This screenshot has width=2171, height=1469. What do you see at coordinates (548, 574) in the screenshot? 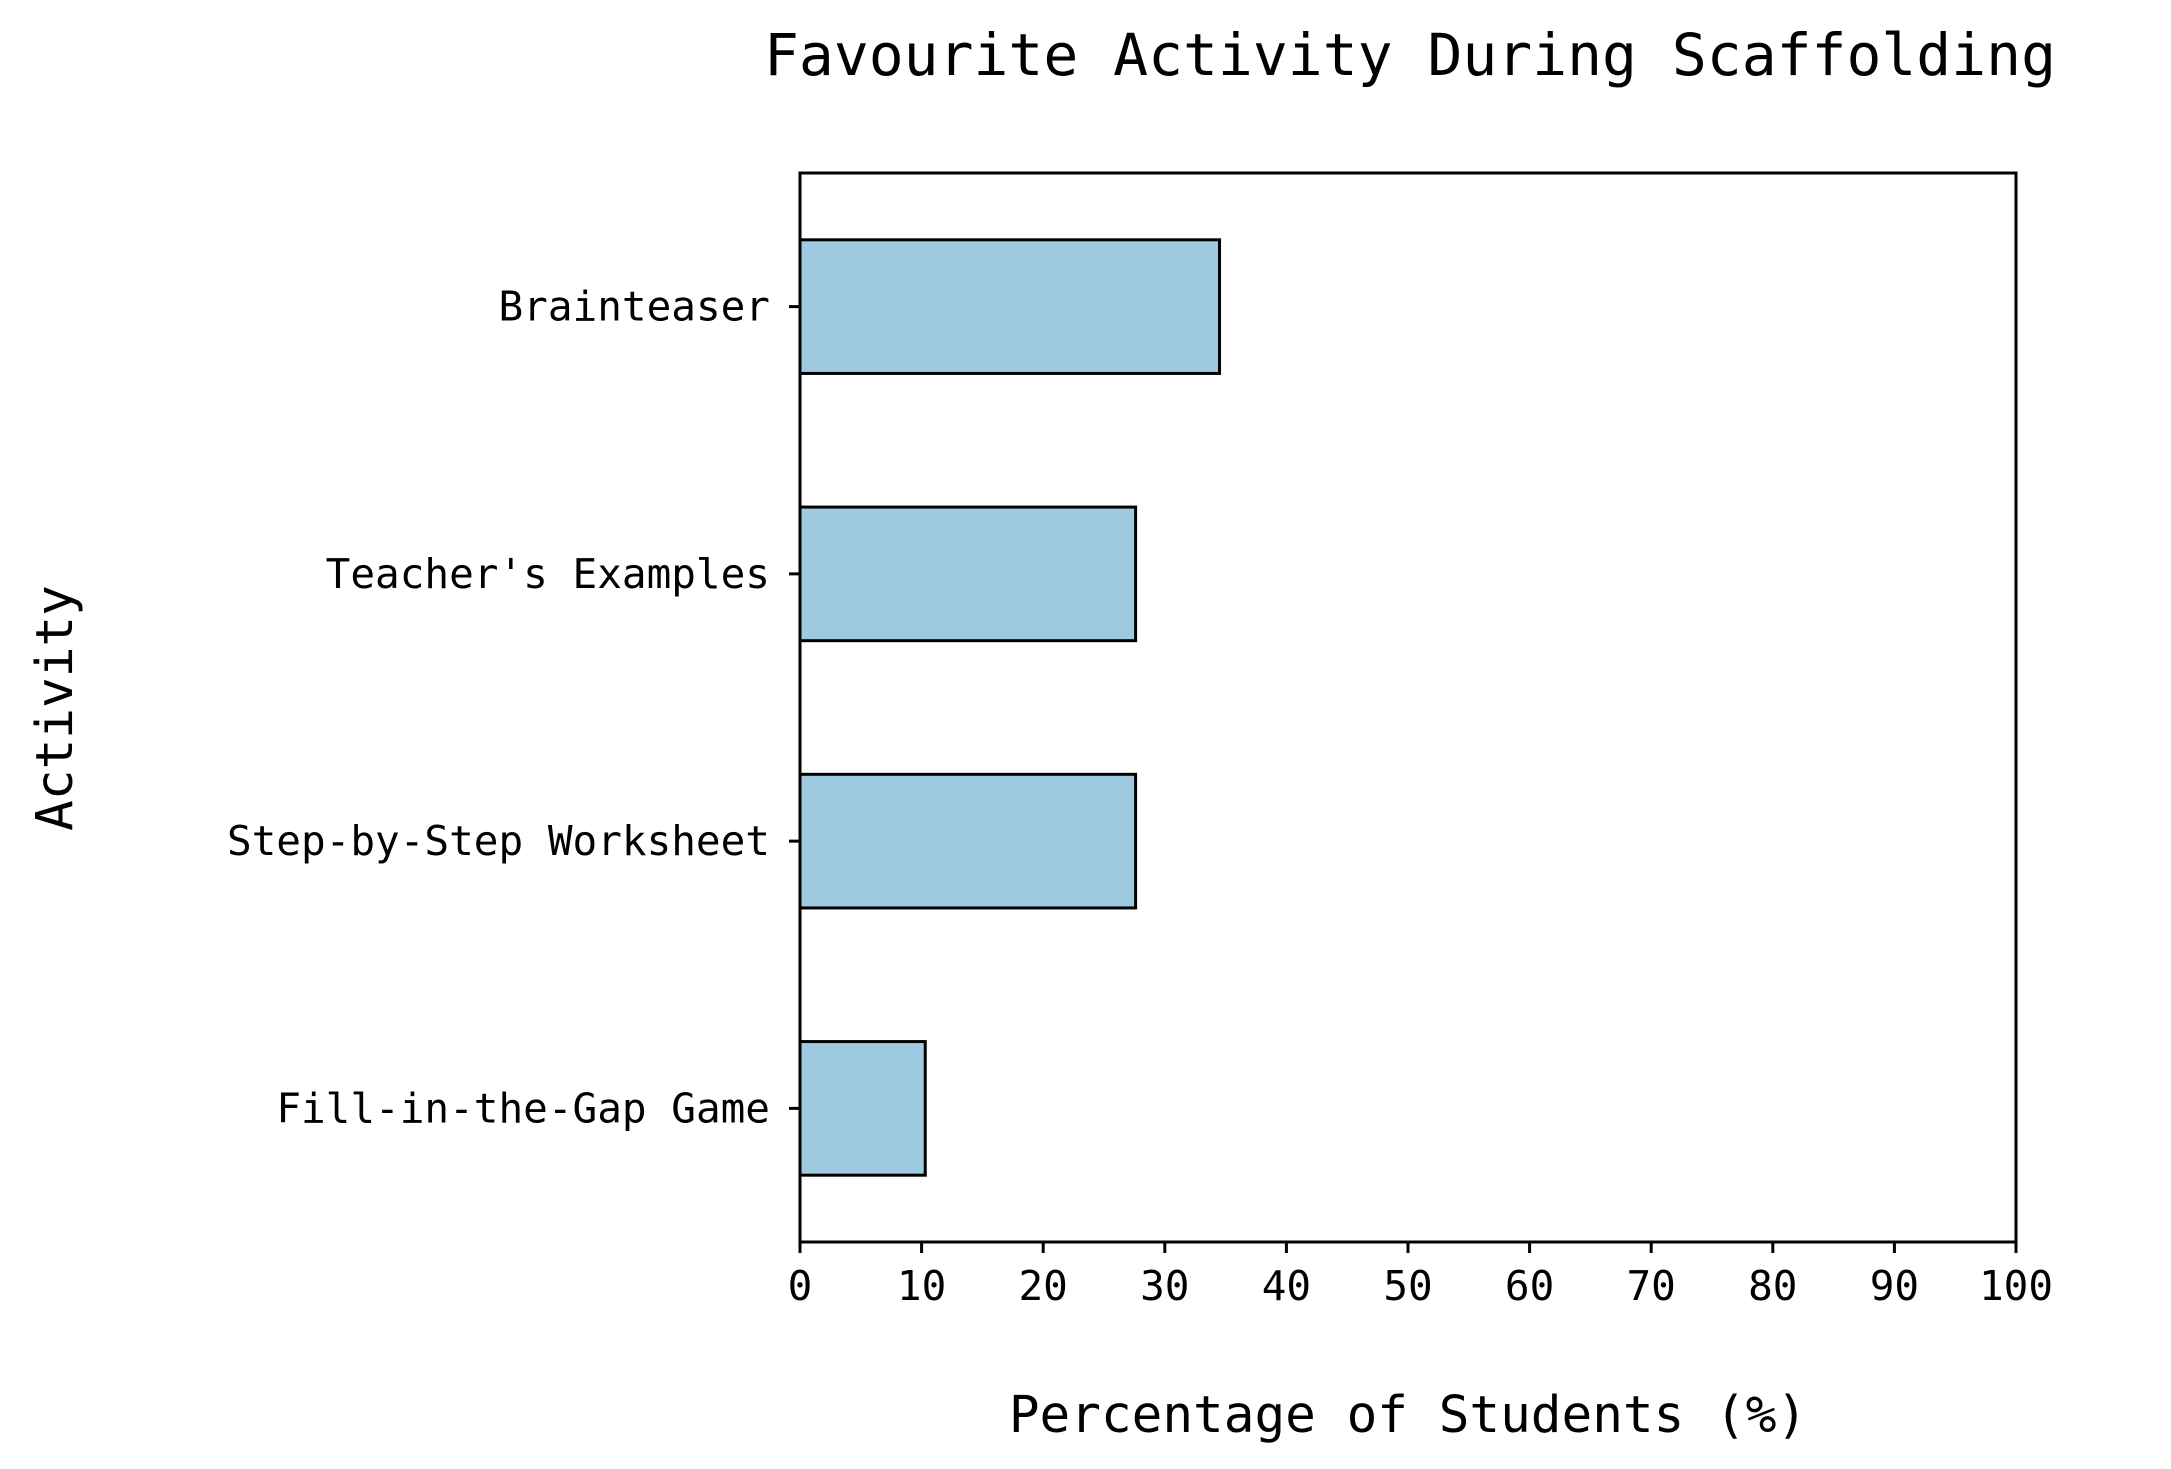
I see `y-tick-label: Teacher's Examples` at bounding box center [548, 574].